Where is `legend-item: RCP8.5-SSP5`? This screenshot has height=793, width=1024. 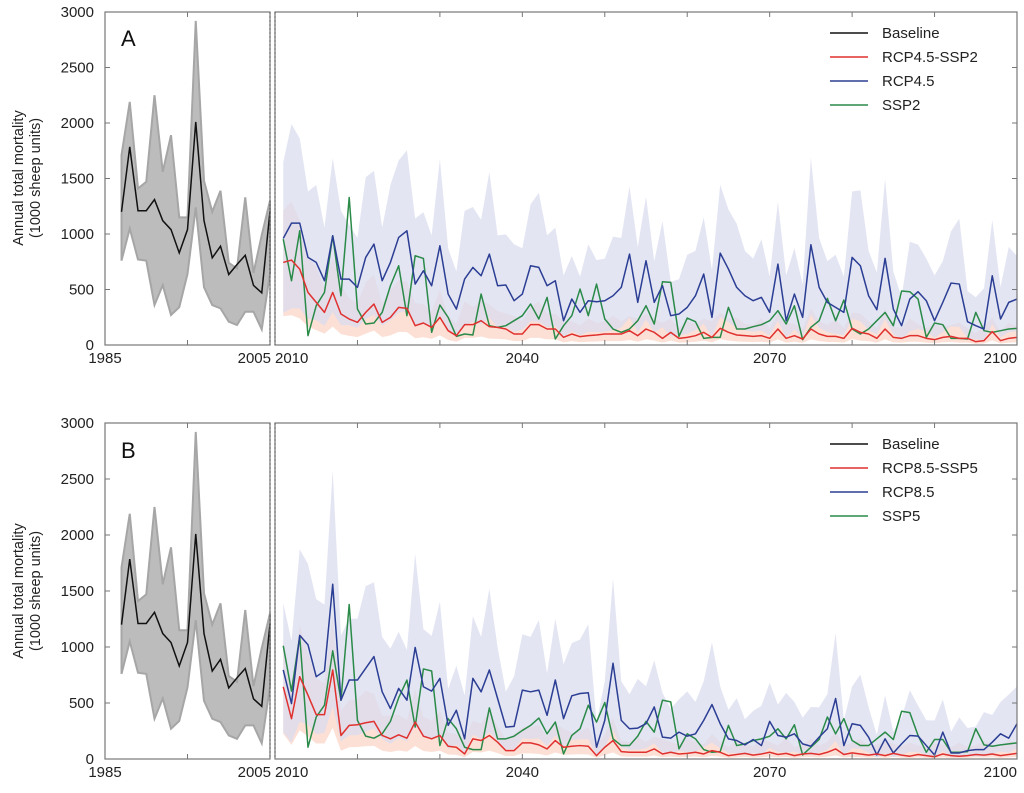
legend-item: RCP8.5-SSP5 is located at coordinates (904, 468).